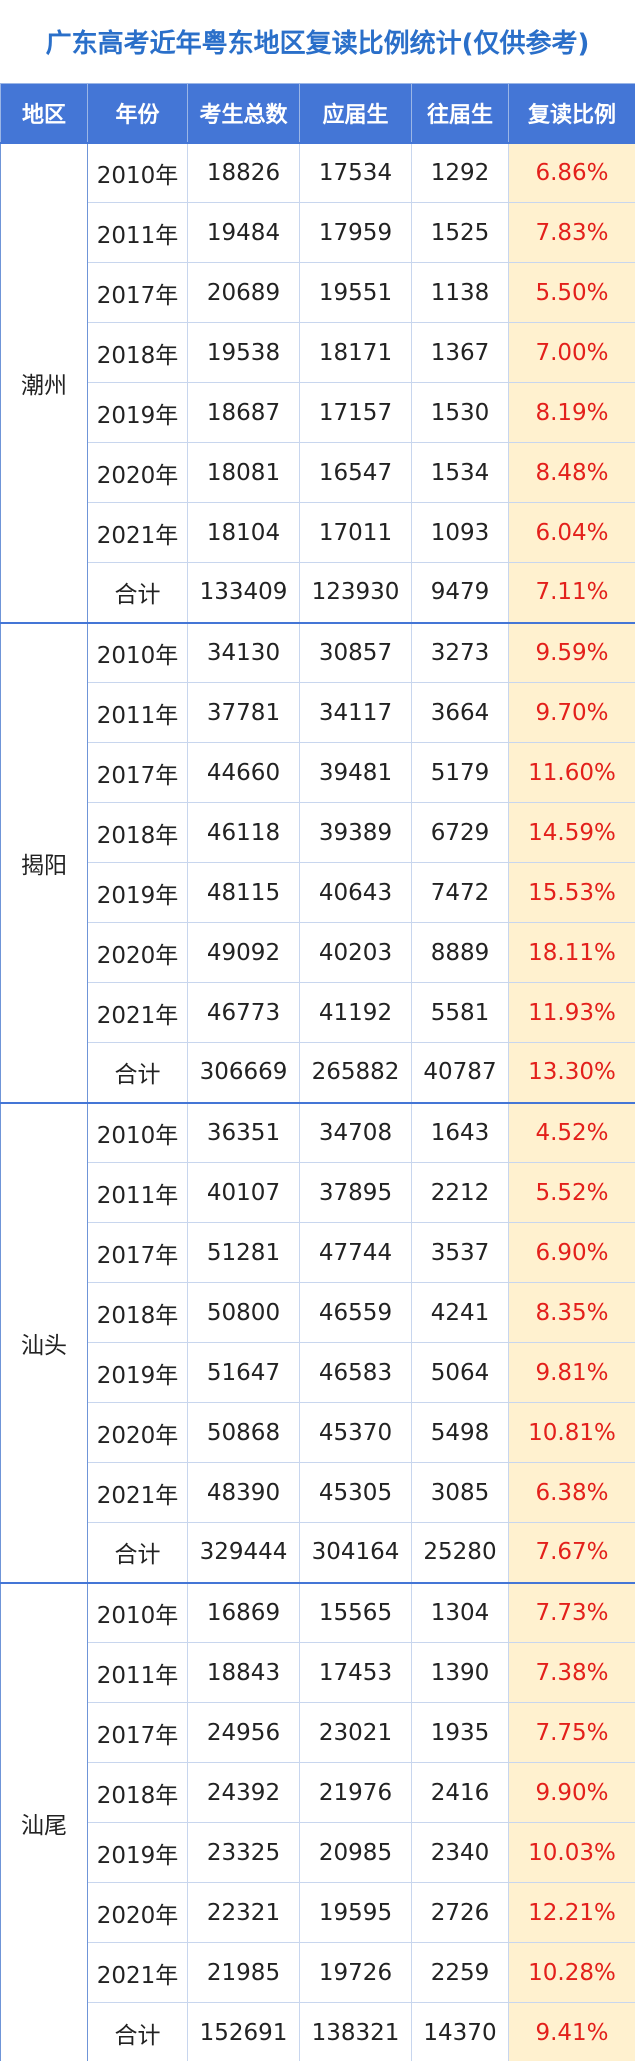 The width and height of the screenshot is (635, 2061). I want to click on fresh-cell: 15565, so click(355, 1612).